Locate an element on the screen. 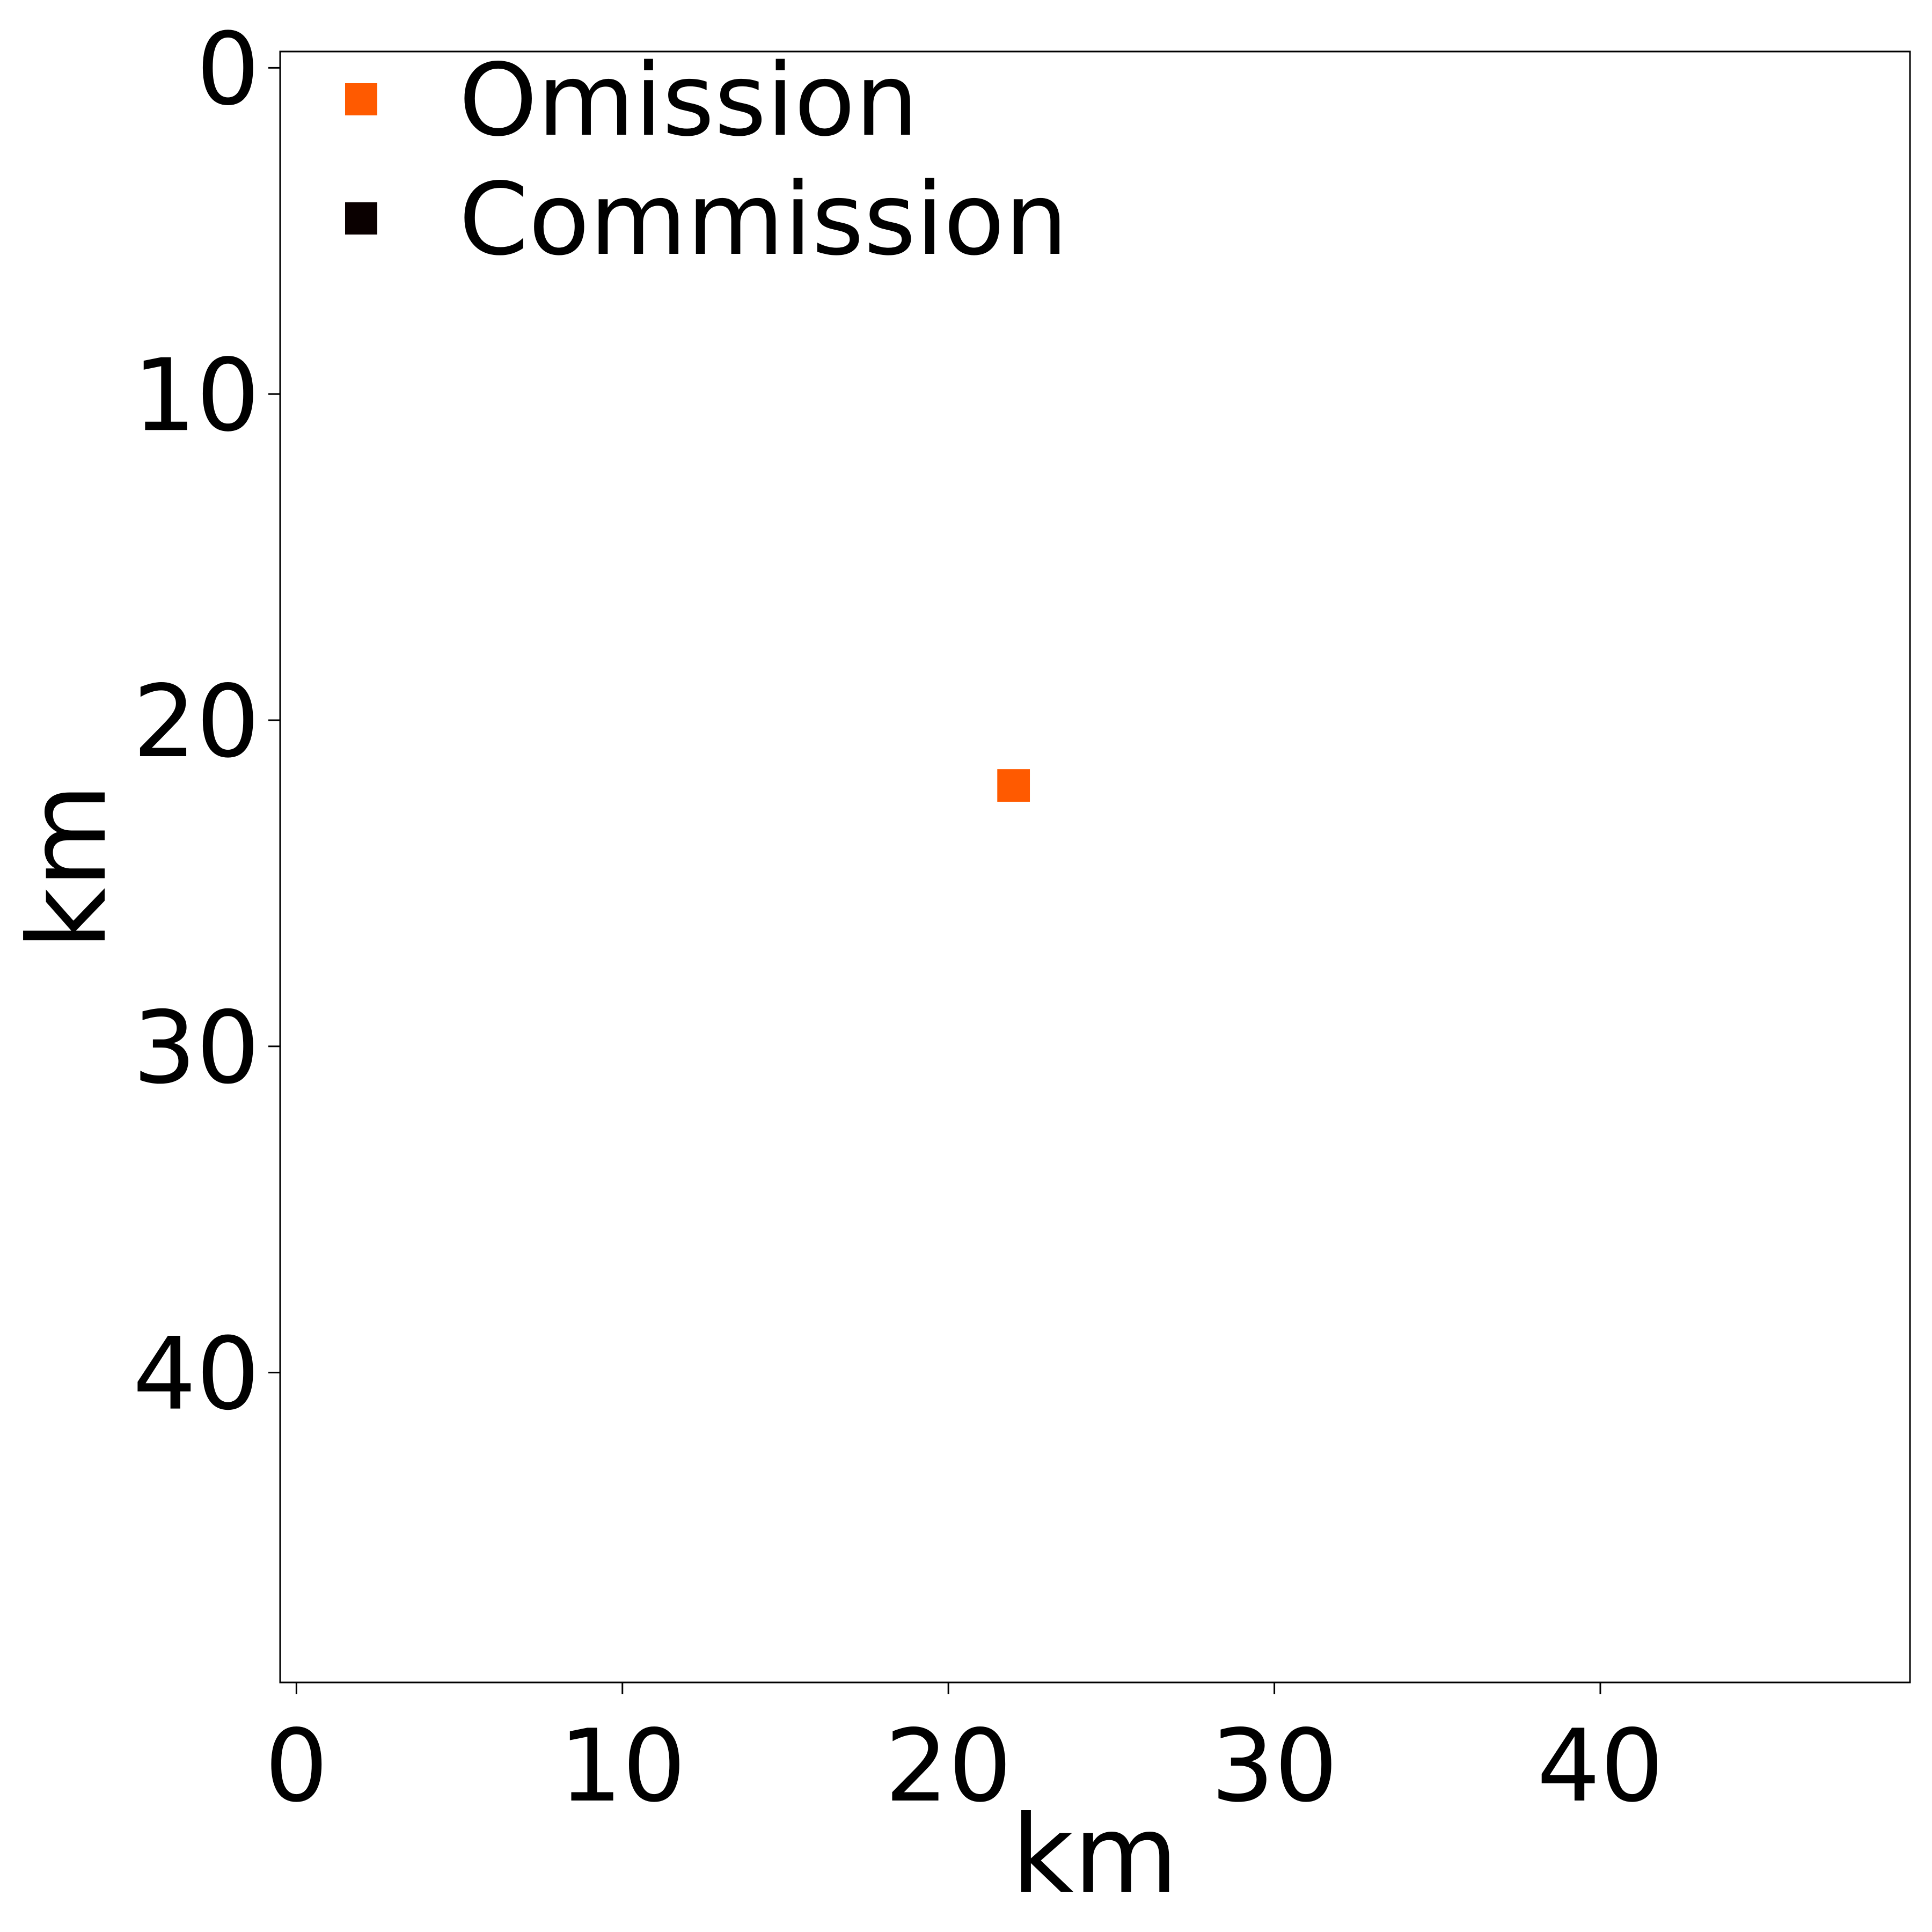 The height and width of the screenshot is (1932, 1932). y-axis-label: km is located at coordinates (67, 867).